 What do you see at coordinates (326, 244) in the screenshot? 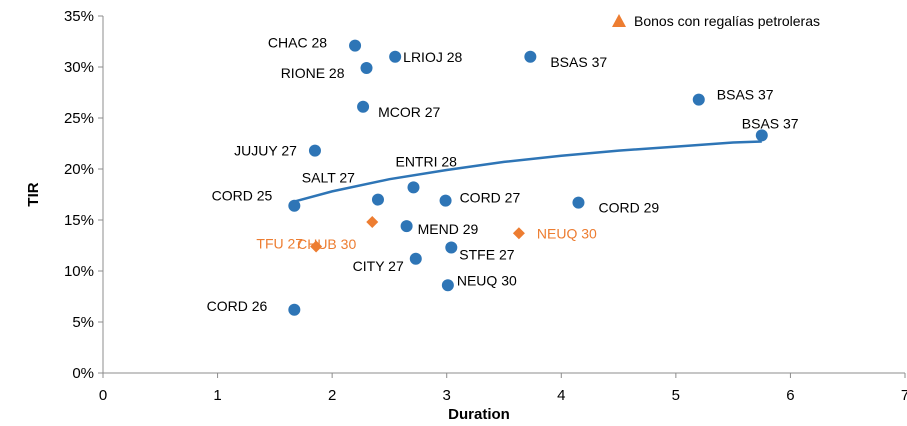
I see `data-point-label: CHUB 30` at bounding box center [326, 244].